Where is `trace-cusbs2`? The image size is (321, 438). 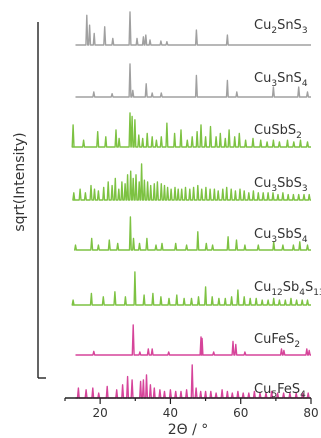
trace-cusbs2 is located at coordinates (191, 130).